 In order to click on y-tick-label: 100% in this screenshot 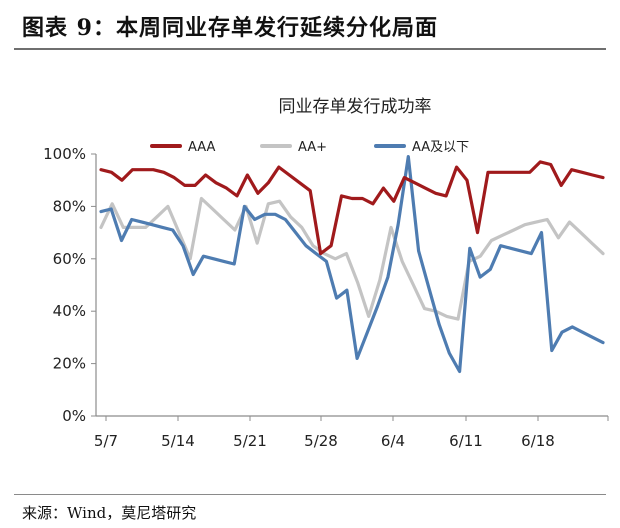, I will do `click(64, 154)`.